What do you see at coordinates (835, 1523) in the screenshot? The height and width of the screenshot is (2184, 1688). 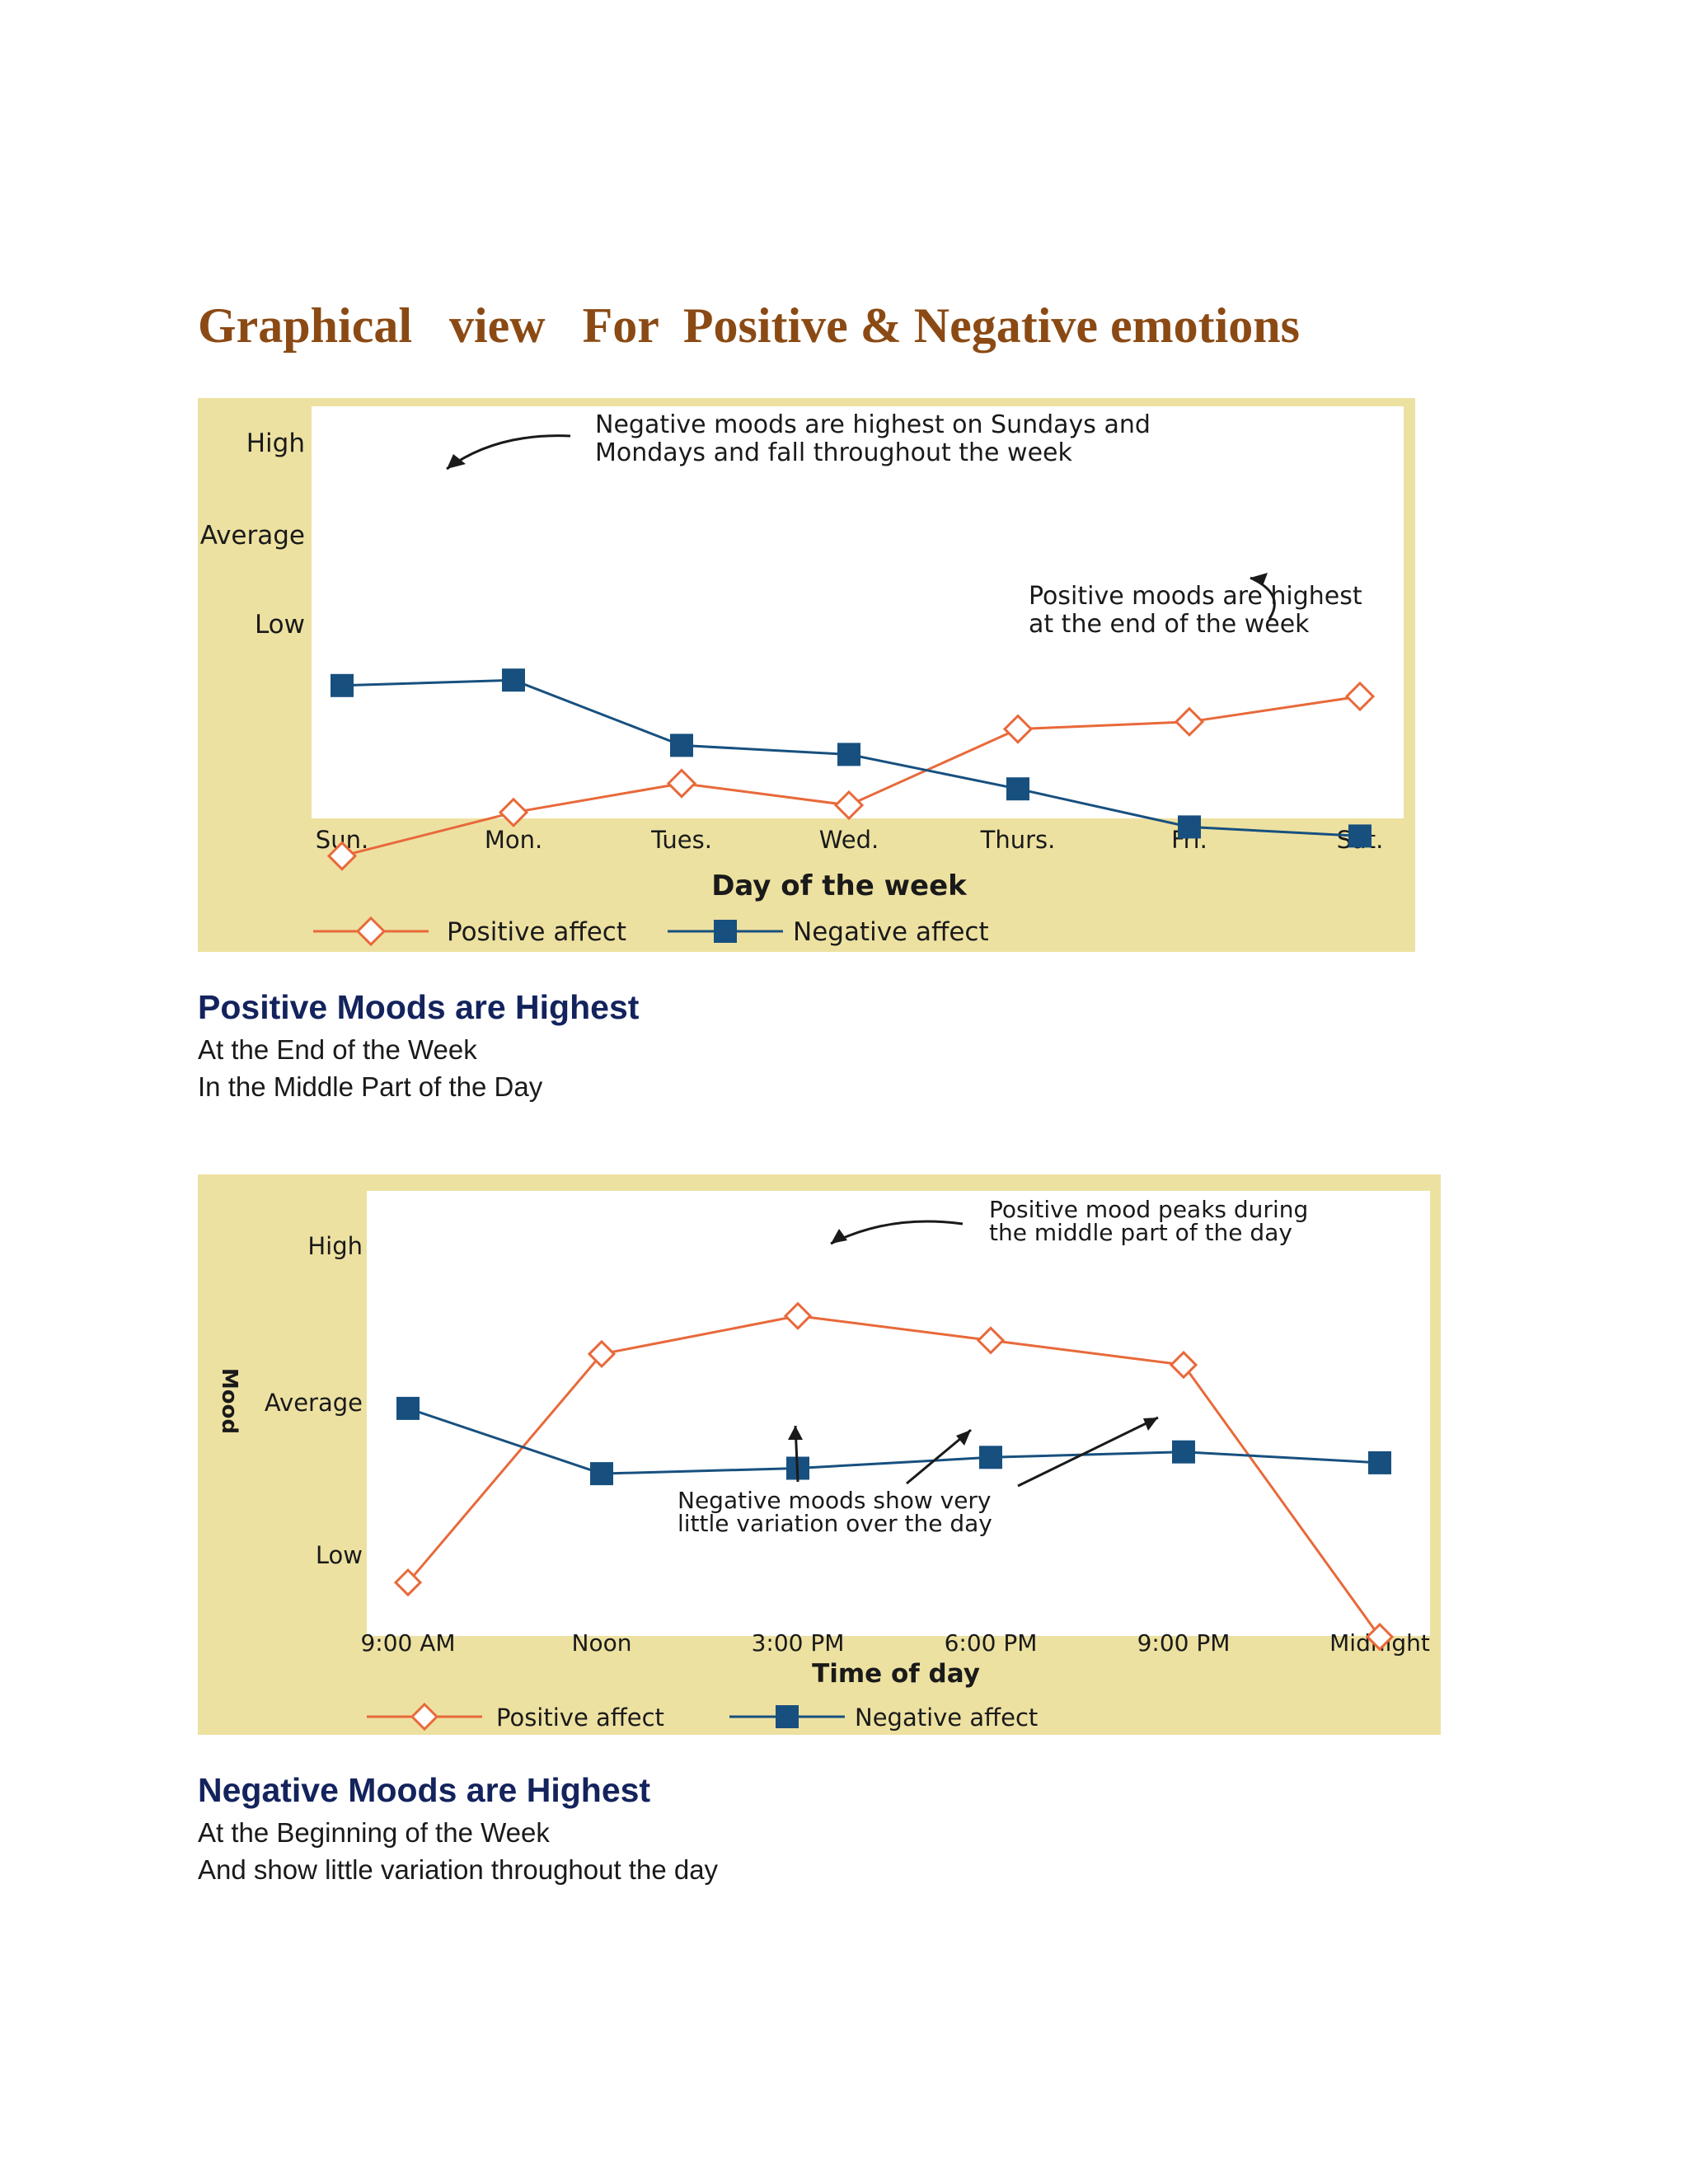 I see `annotation-text: little variation over the day` at bounding box center [835, 1523].